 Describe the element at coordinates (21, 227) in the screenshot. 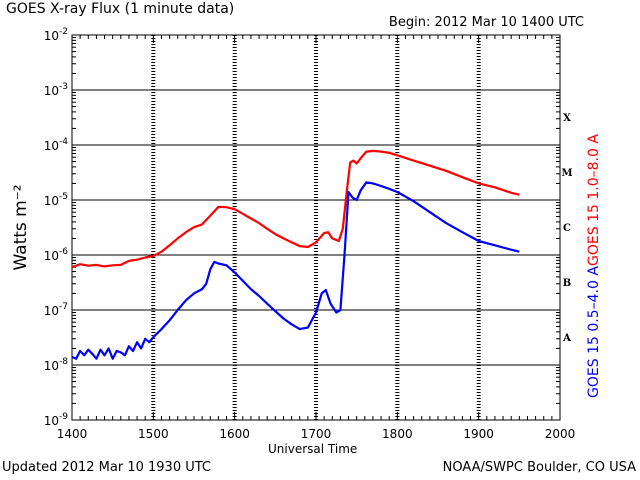

I see `y-axis-label: Watts m⁻²` at that location.